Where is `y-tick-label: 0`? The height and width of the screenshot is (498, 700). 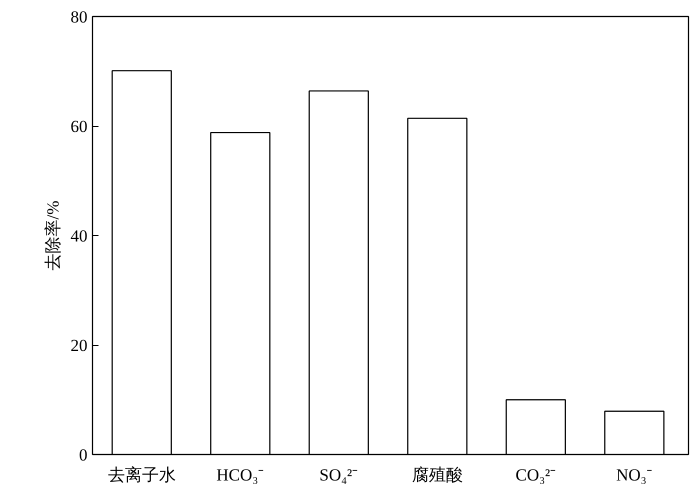
y-tick-label: 0 is located at coordinates (83, 455).